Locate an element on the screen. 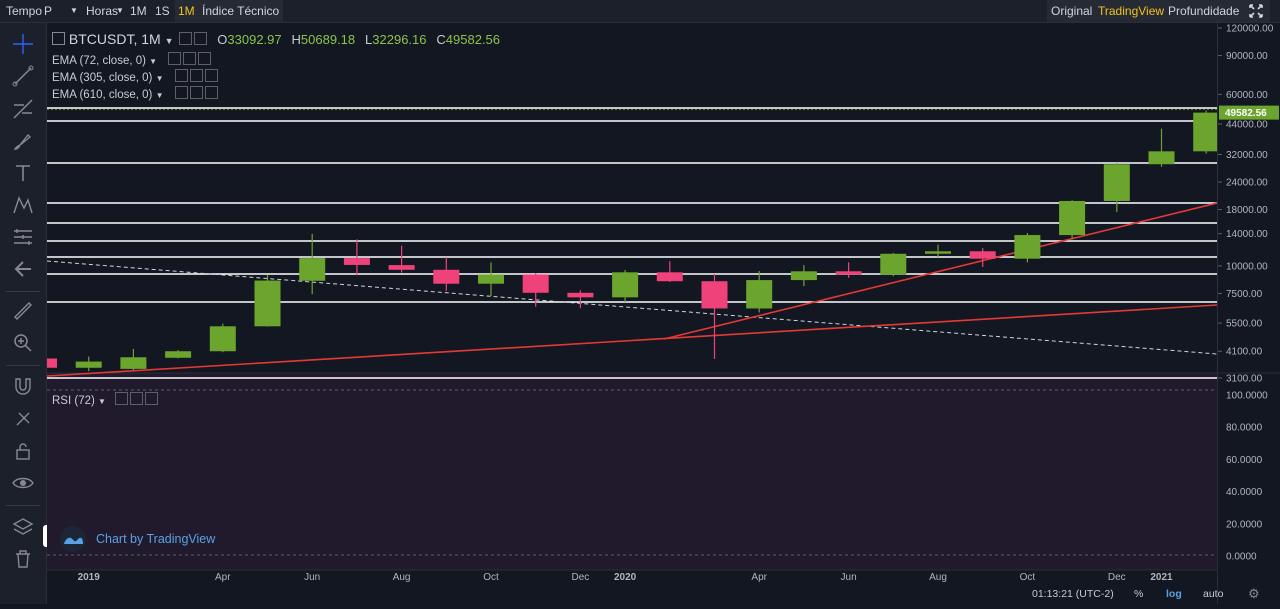 The height and width of the screenshot is (609, 1280). ema-610-legend: EMA (610, close, 0) ▼ is located at coordinates (135, 93).